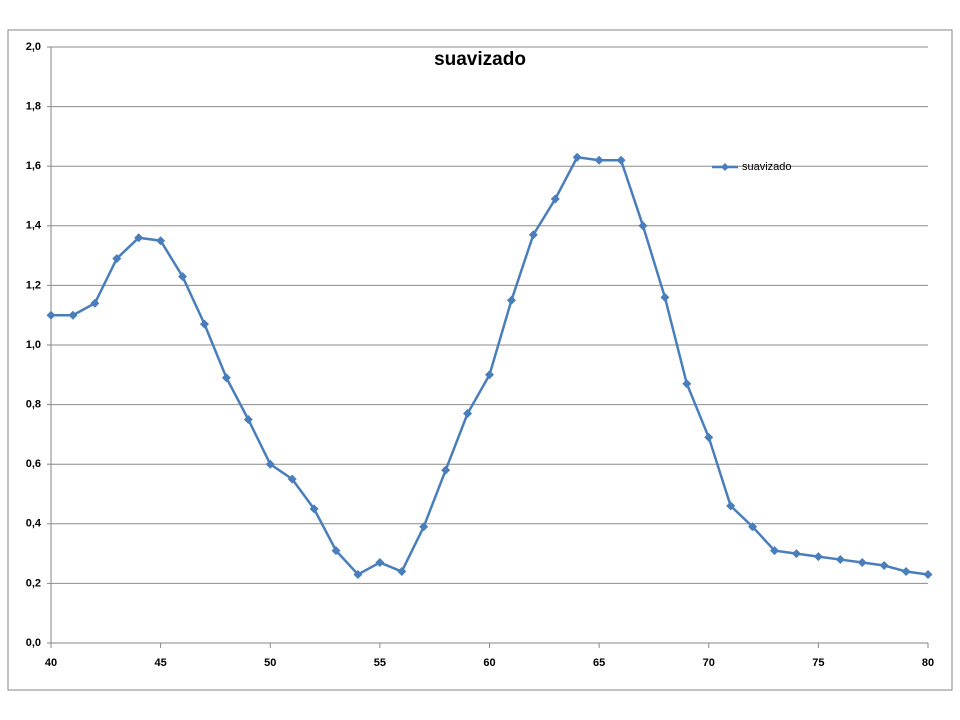 Image resolution: width=960 pixels, height=720 pixels. Describe the element at coordinates (725, 167) in the screenshot. I see `legend-marker` at that location.